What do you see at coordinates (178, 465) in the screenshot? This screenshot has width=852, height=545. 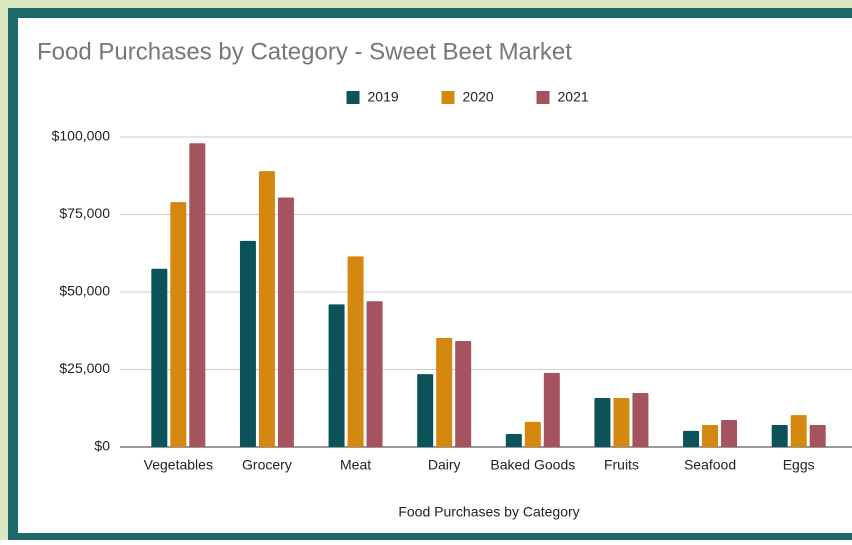 I see `x-tick-label: Vegetables` at bounding box center [178, 465].